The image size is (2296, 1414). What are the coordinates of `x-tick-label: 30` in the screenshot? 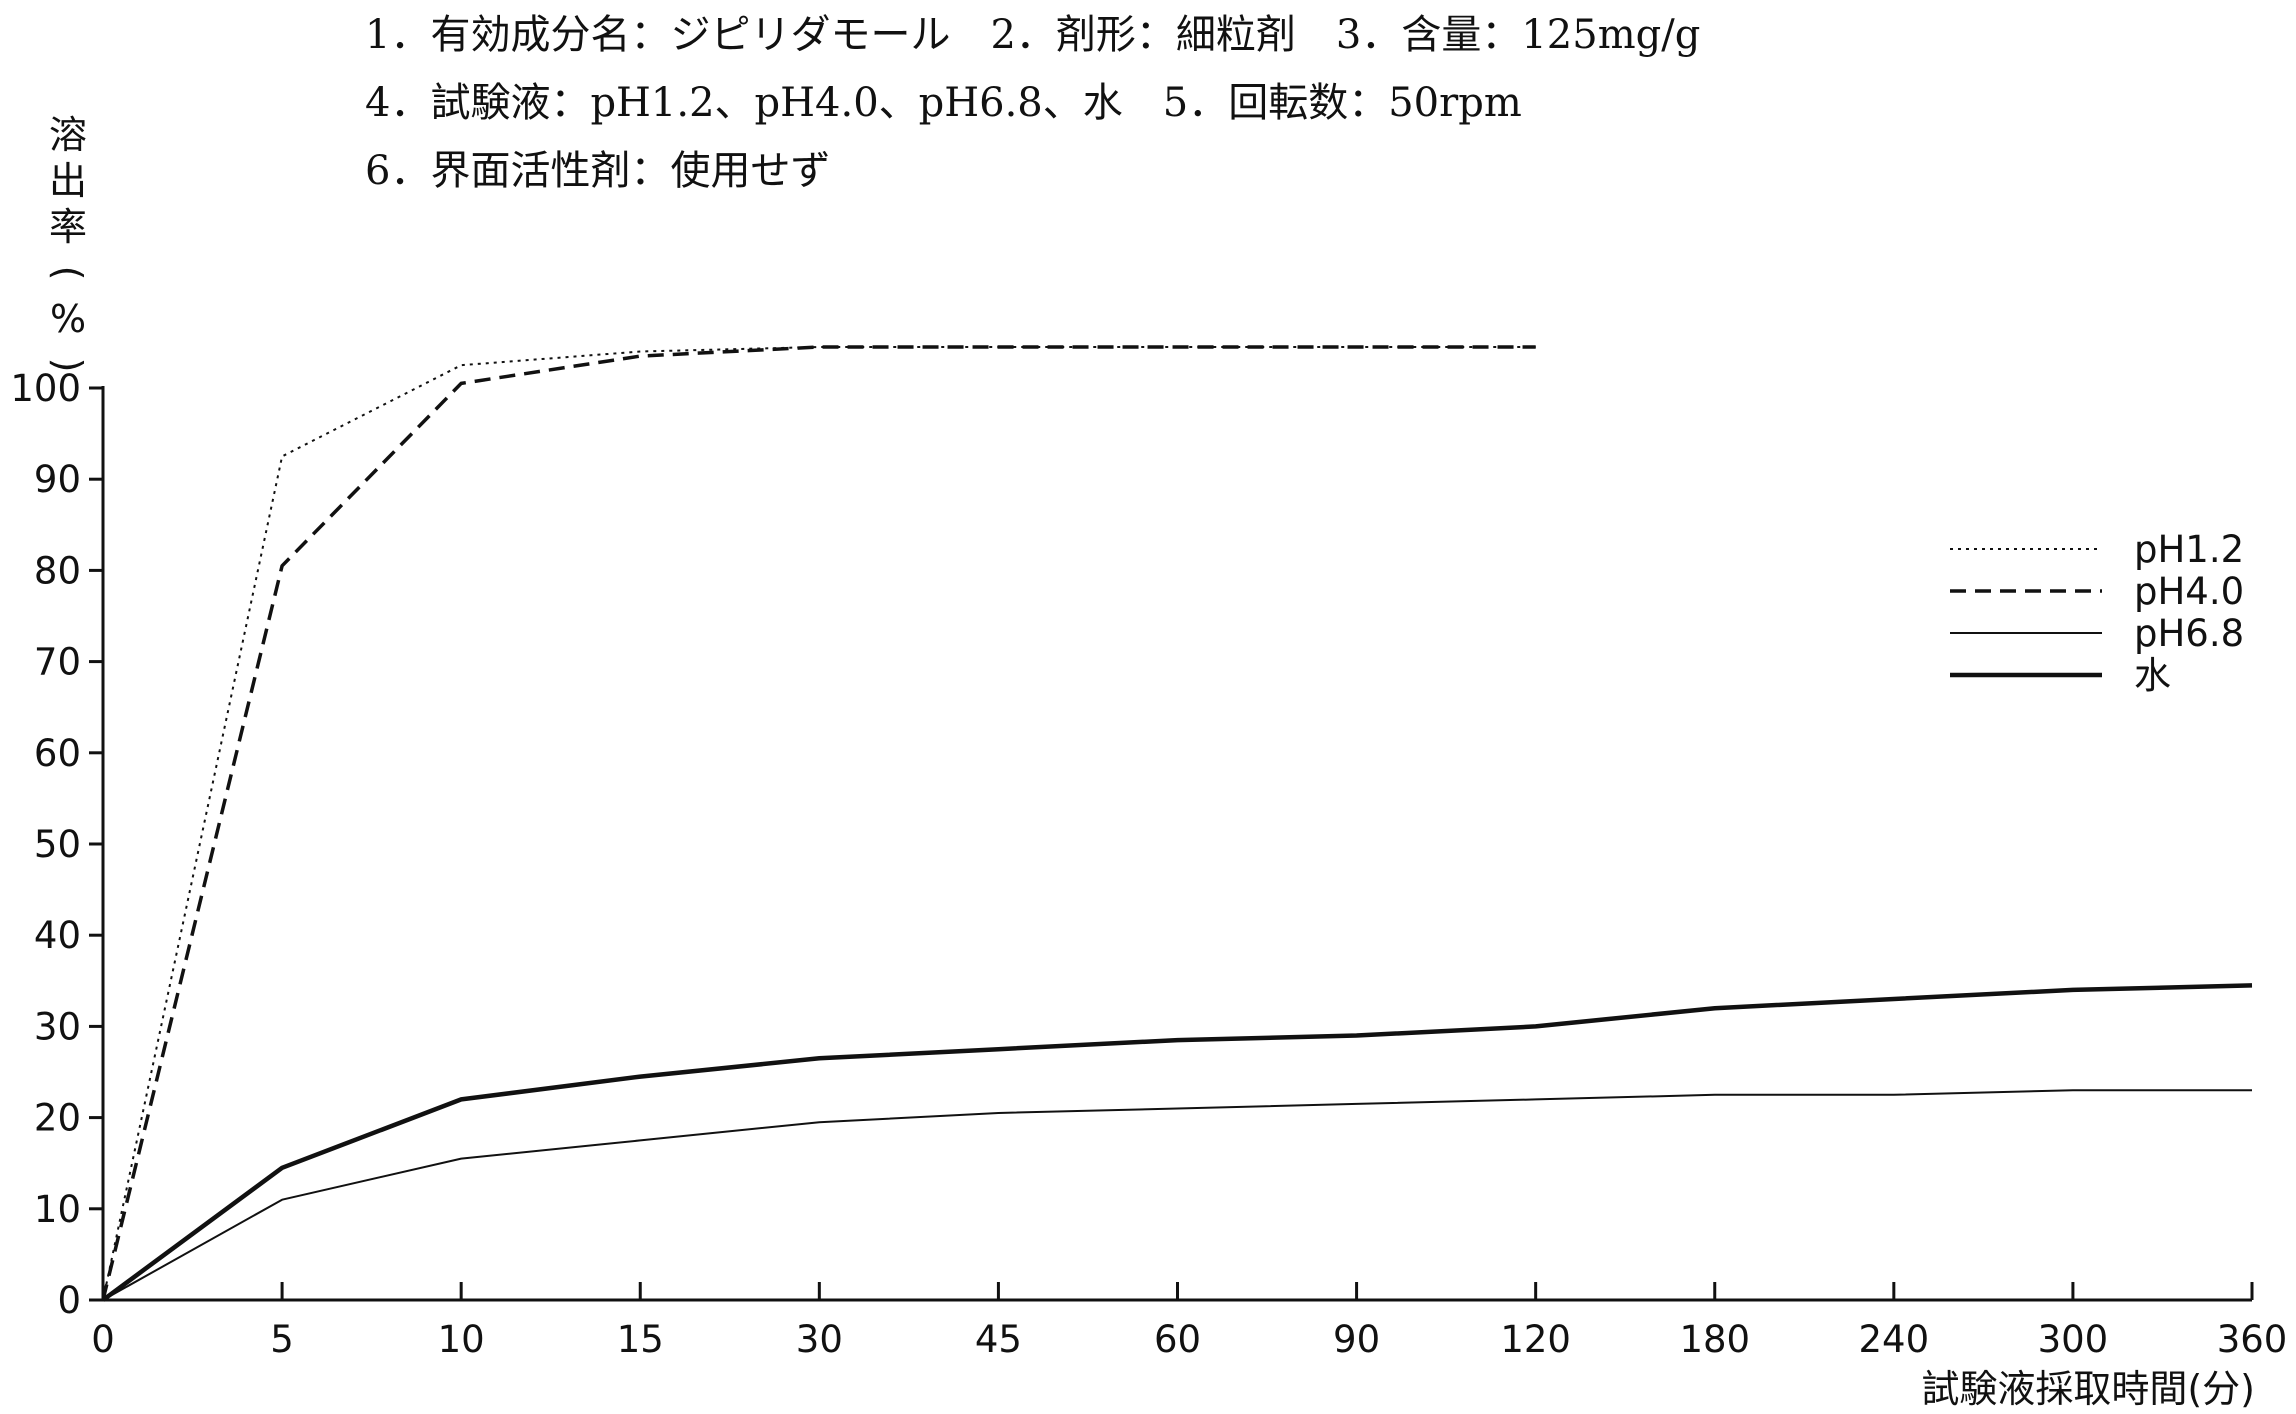 It's located at (819, 1339).